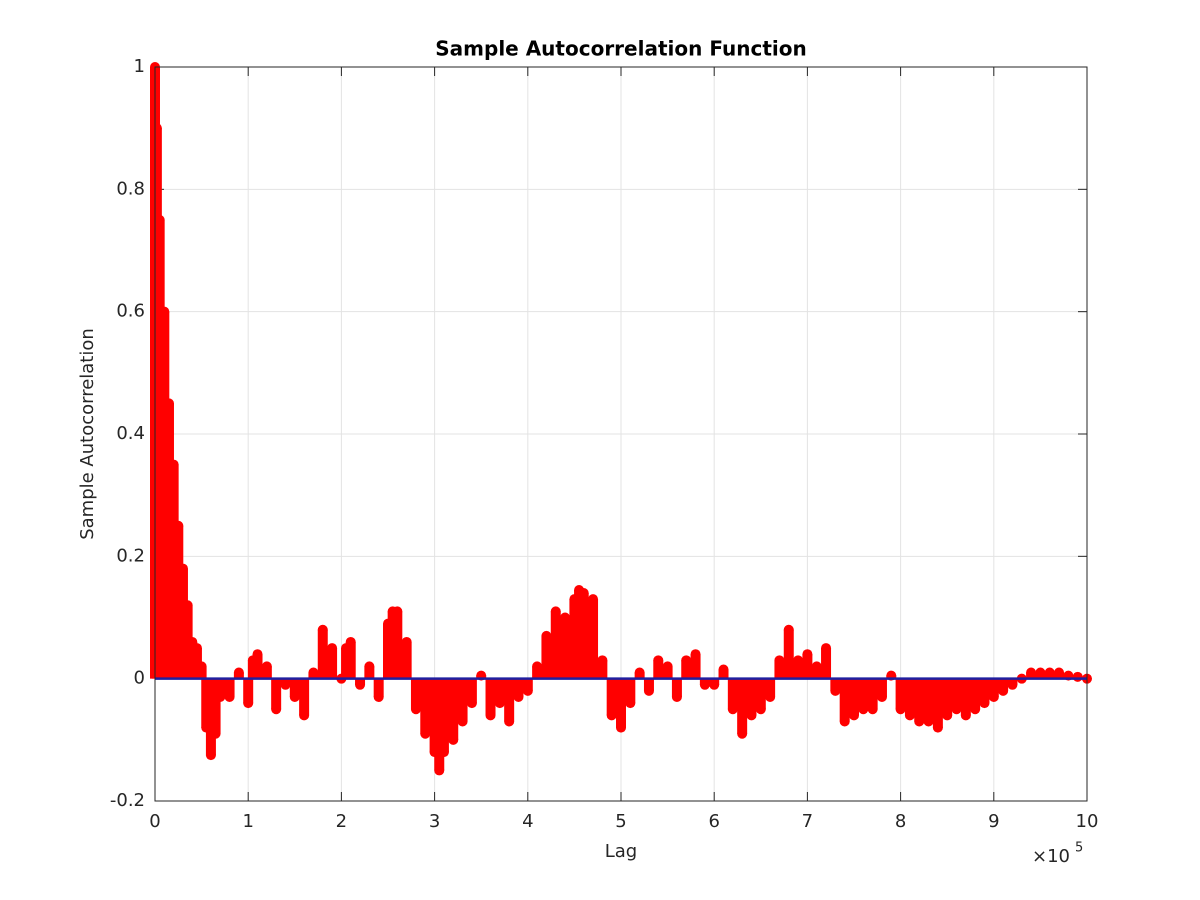 The image size is (1200, 900). What do you see at coordinates (127, 800) in the screenshot?
I see `y-tick-label: -0.2` at bounding box center [127, 800].